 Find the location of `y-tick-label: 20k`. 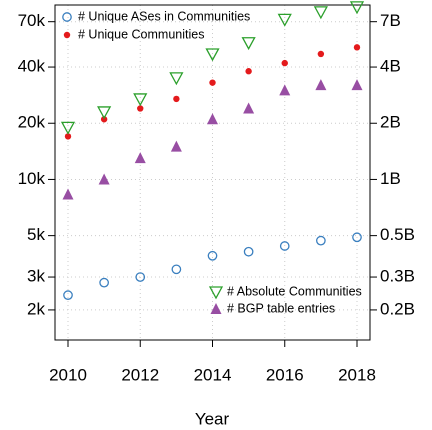

y-tick-label: 20k is located at coordinates (32, 122).